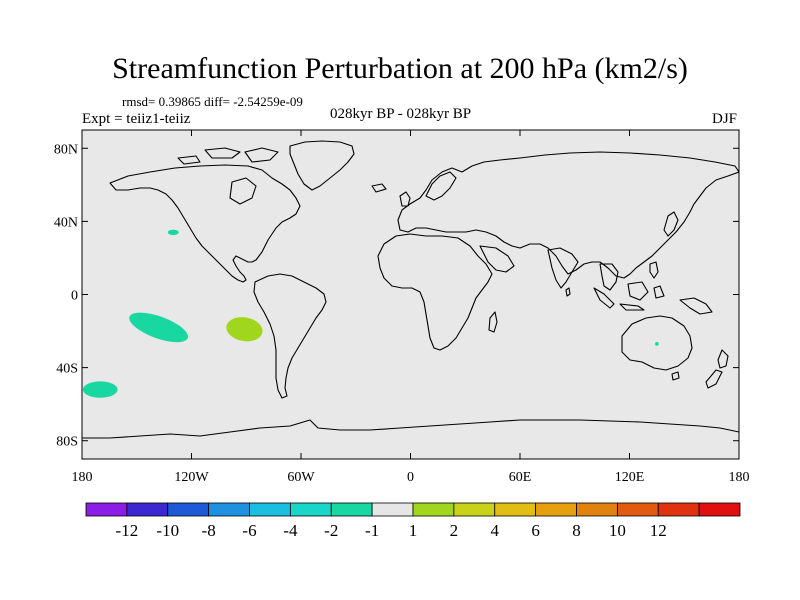 Image resolution: width=800 pixels, height=600 pixels. I want to click on lat-tick-label: 80N, so click(66, 149).